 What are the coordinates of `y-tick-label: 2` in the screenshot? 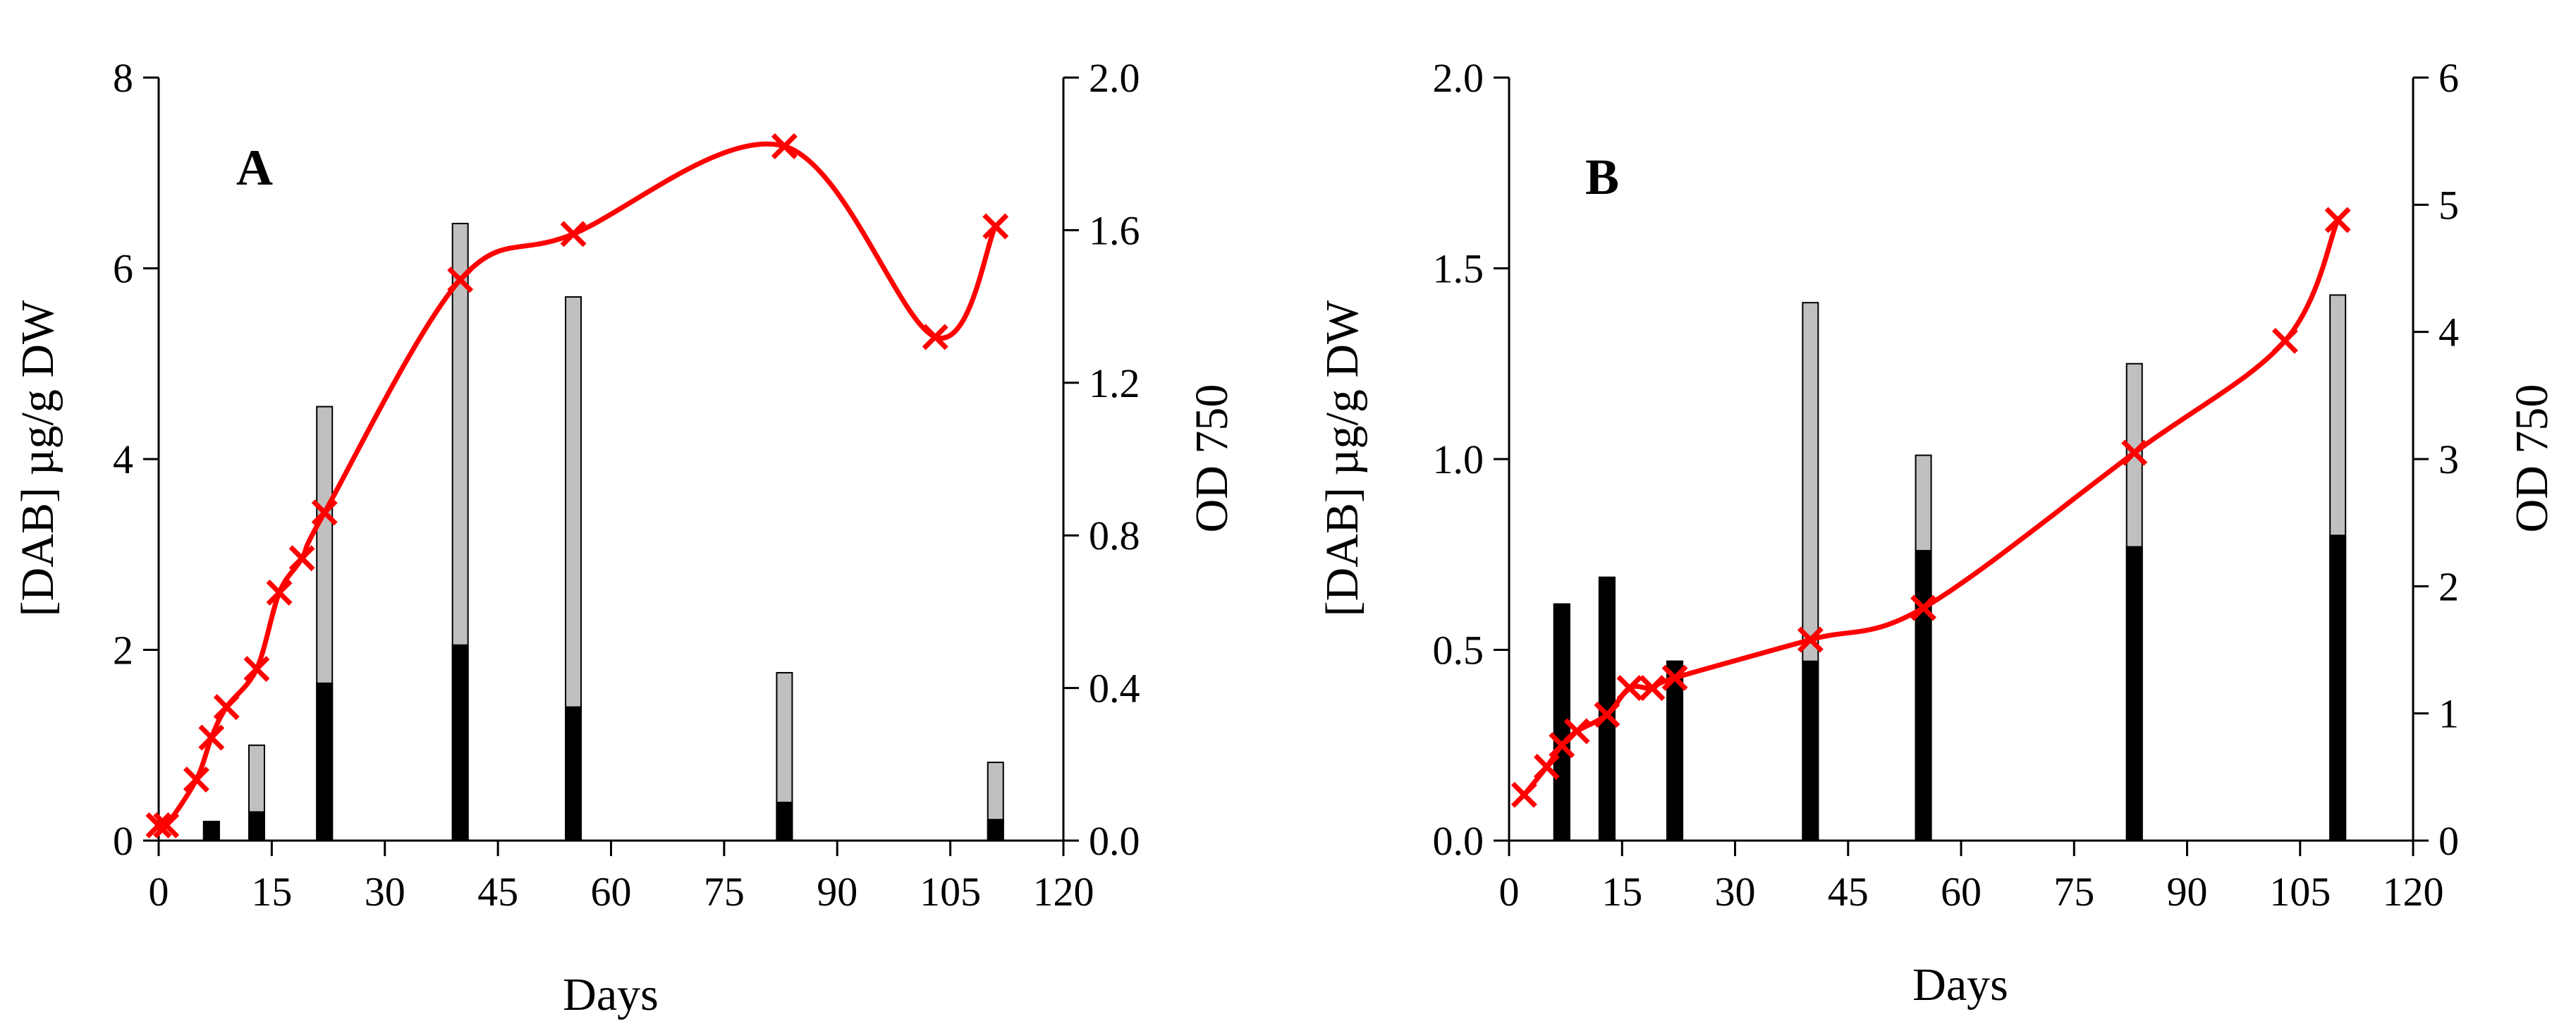 It's located at (123, 650).